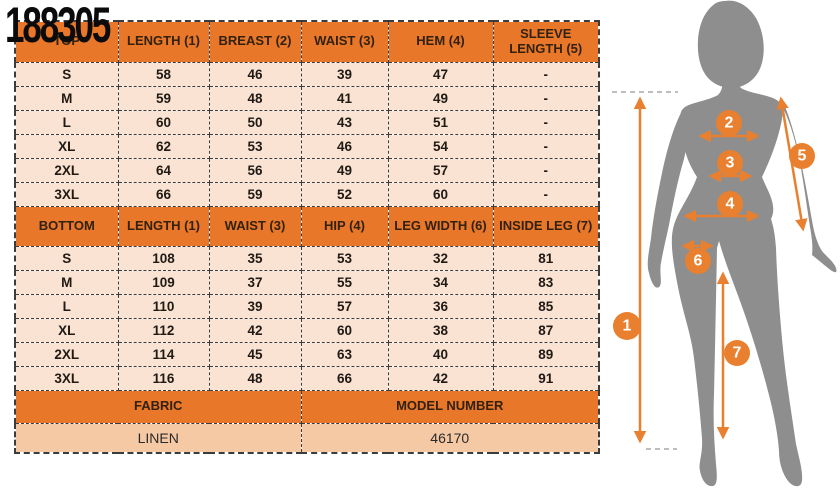 The image size is (840, 489). I want to click on svg-text: 5, so click(802, 156).